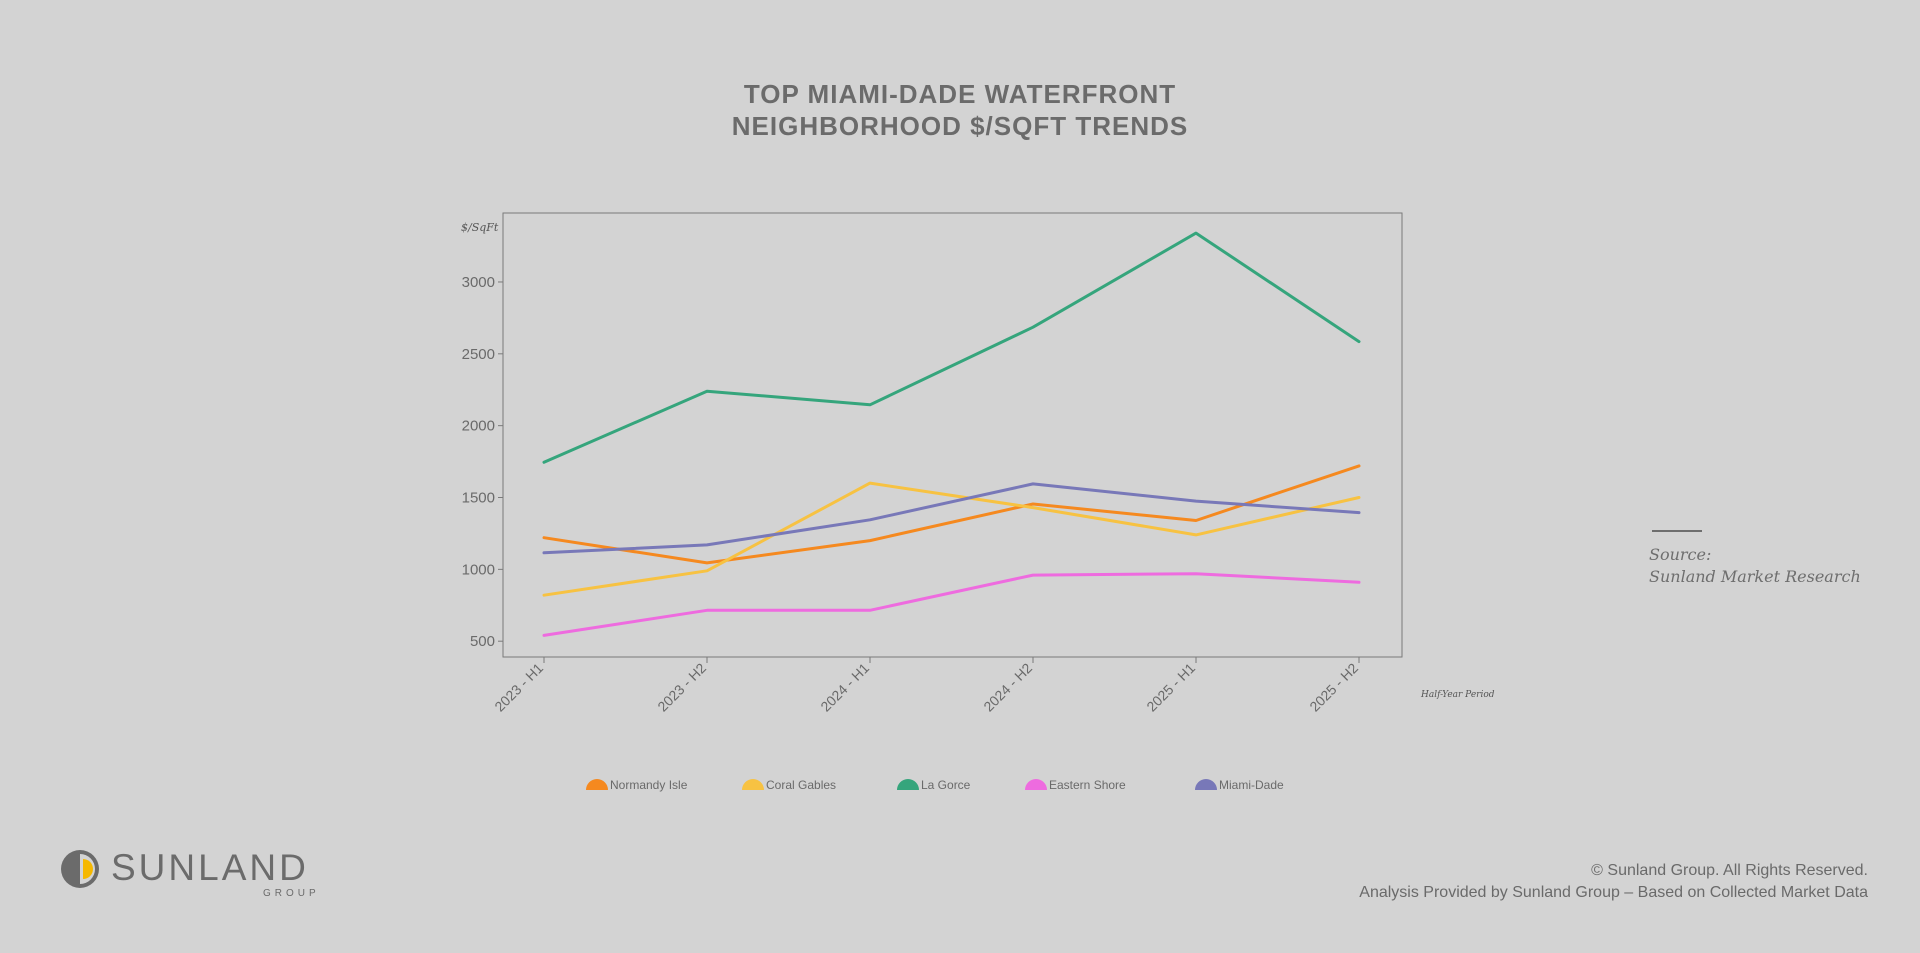 The height and width of the screenshot is (953, 1920). What do you see at coordinates (753, 784) in the screenshot?
I see `legend-marker-coral-gables` at bounding box center [753, 784].